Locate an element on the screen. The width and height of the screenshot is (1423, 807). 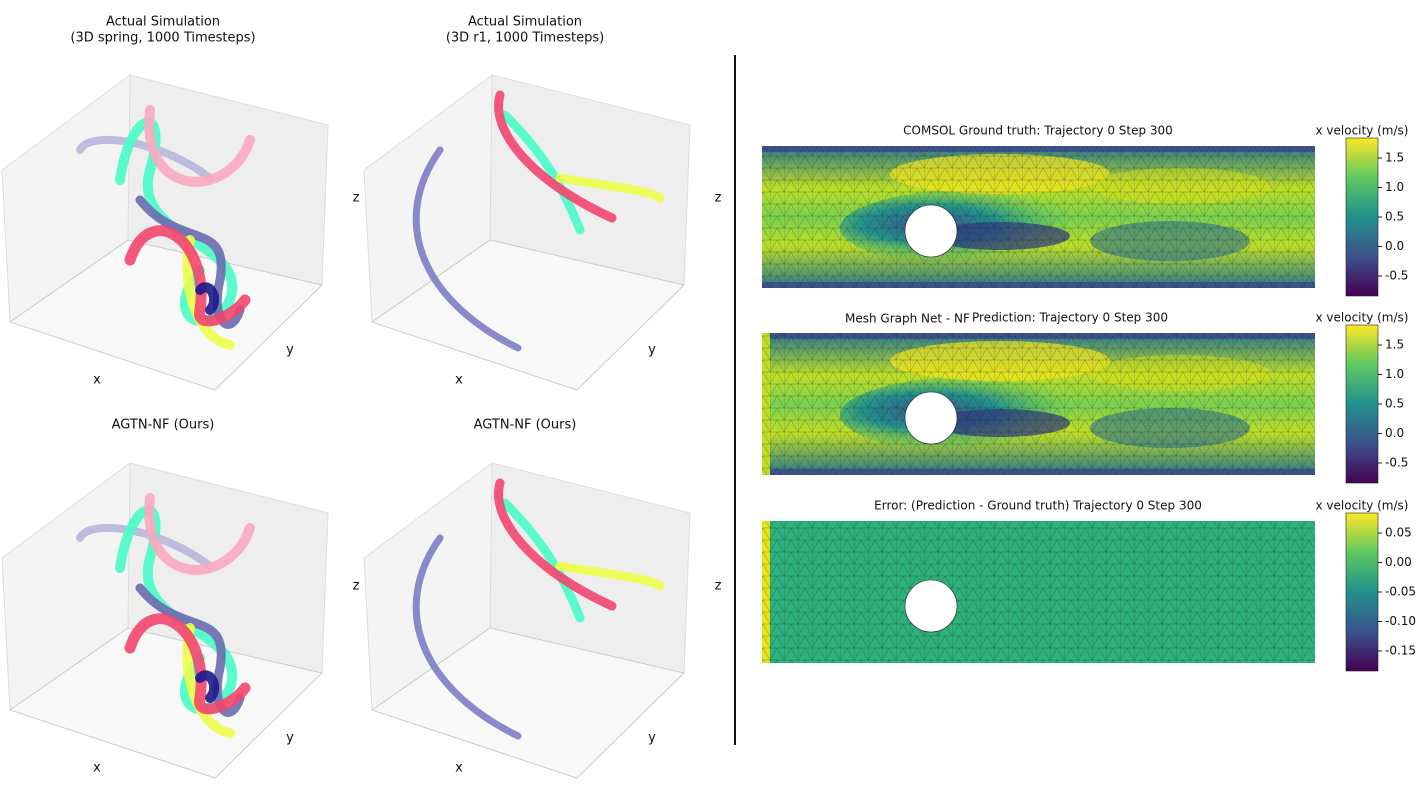
side-label: Mesh Graph Net - NF is located at coordinates (907, 319).